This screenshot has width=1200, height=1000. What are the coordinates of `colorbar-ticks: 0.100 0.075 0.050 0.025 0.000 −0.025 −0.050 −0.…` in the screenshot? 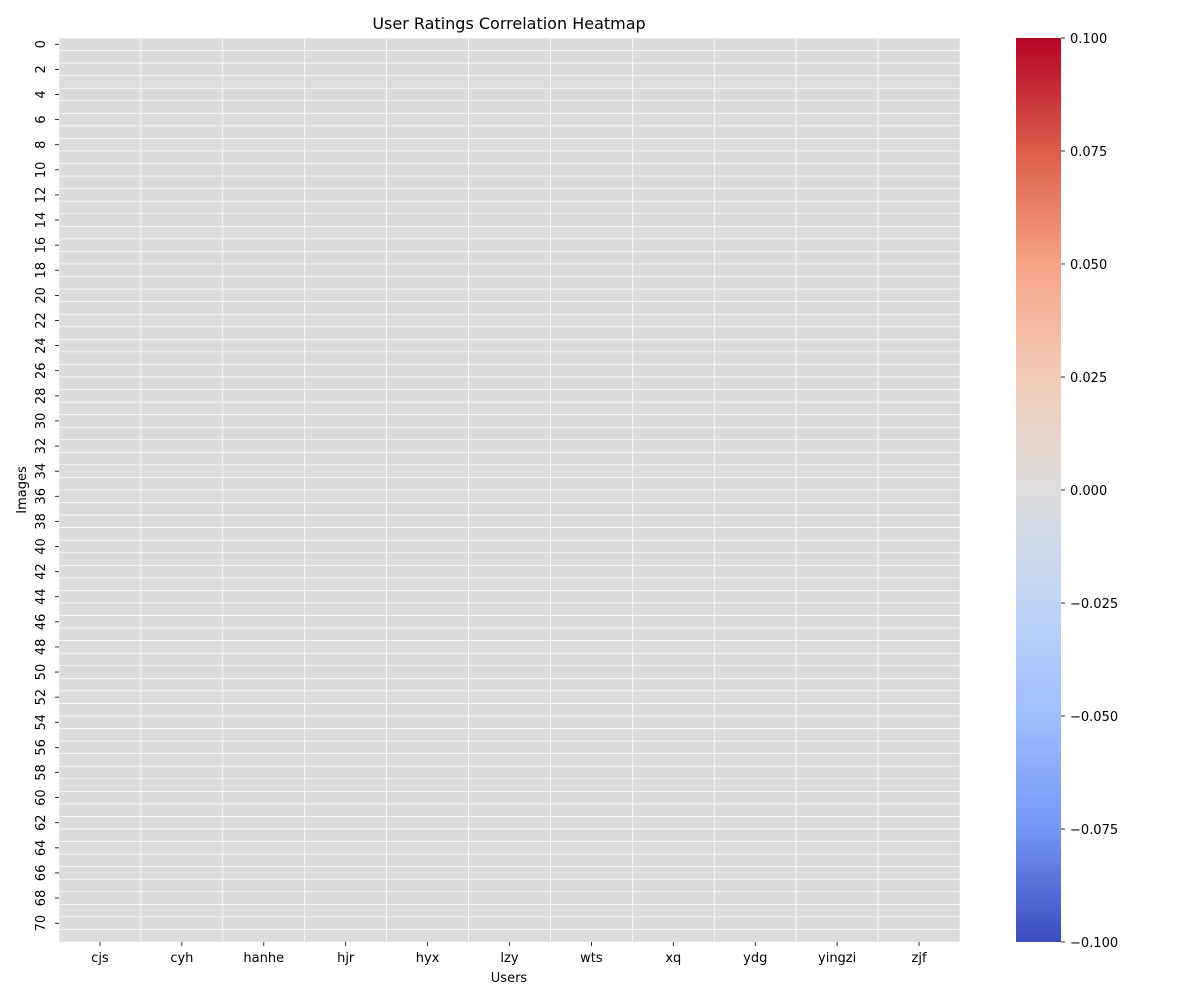 It's located at (1089, 491).